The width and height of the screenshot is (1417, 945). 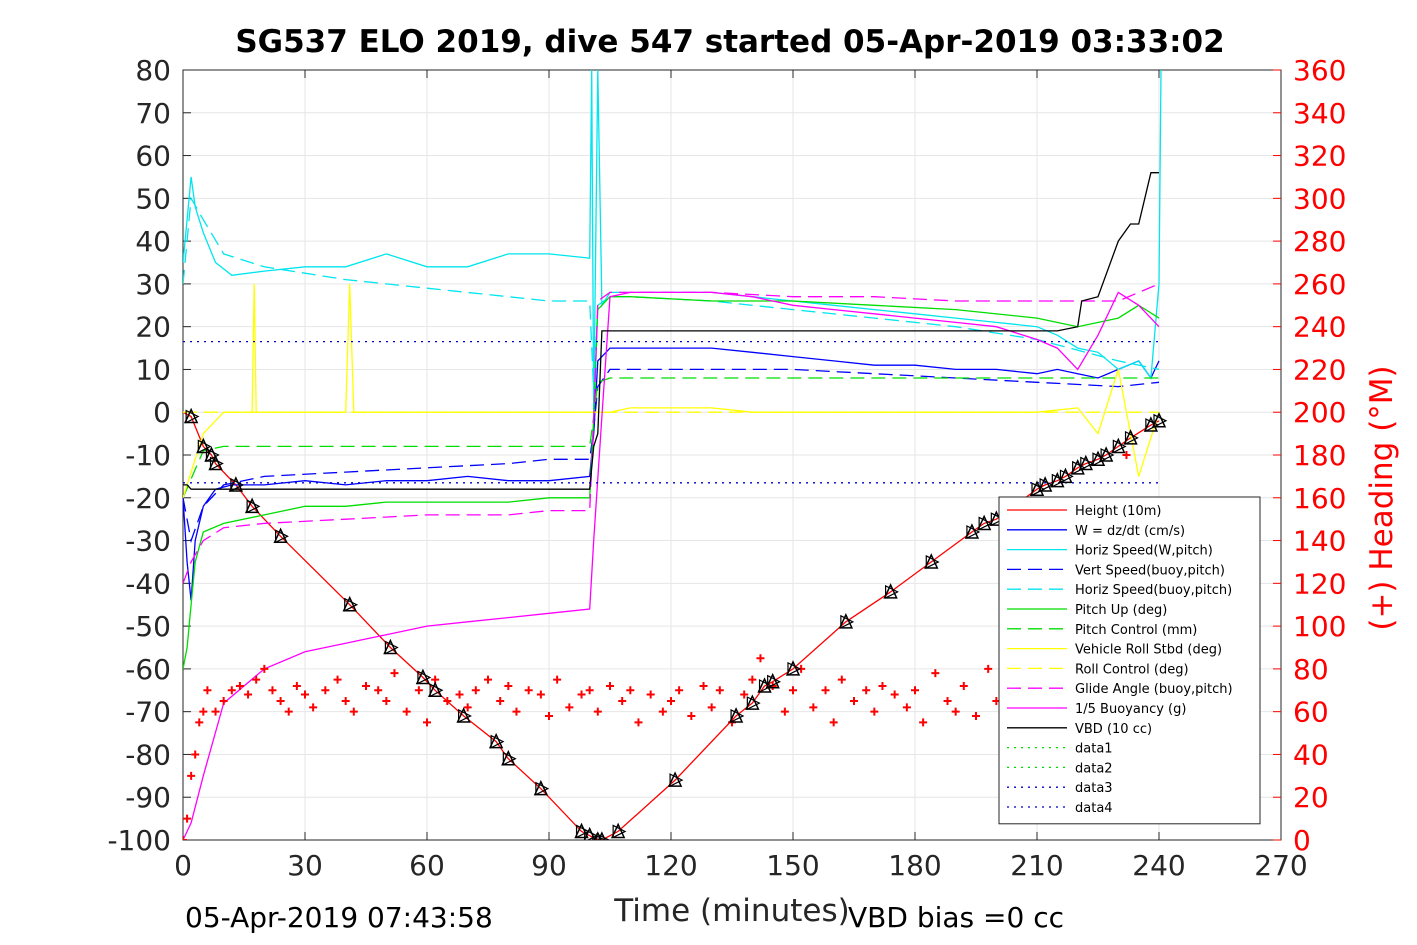 I want to click on y-tick-label: -60, so click(x=148, y=669).